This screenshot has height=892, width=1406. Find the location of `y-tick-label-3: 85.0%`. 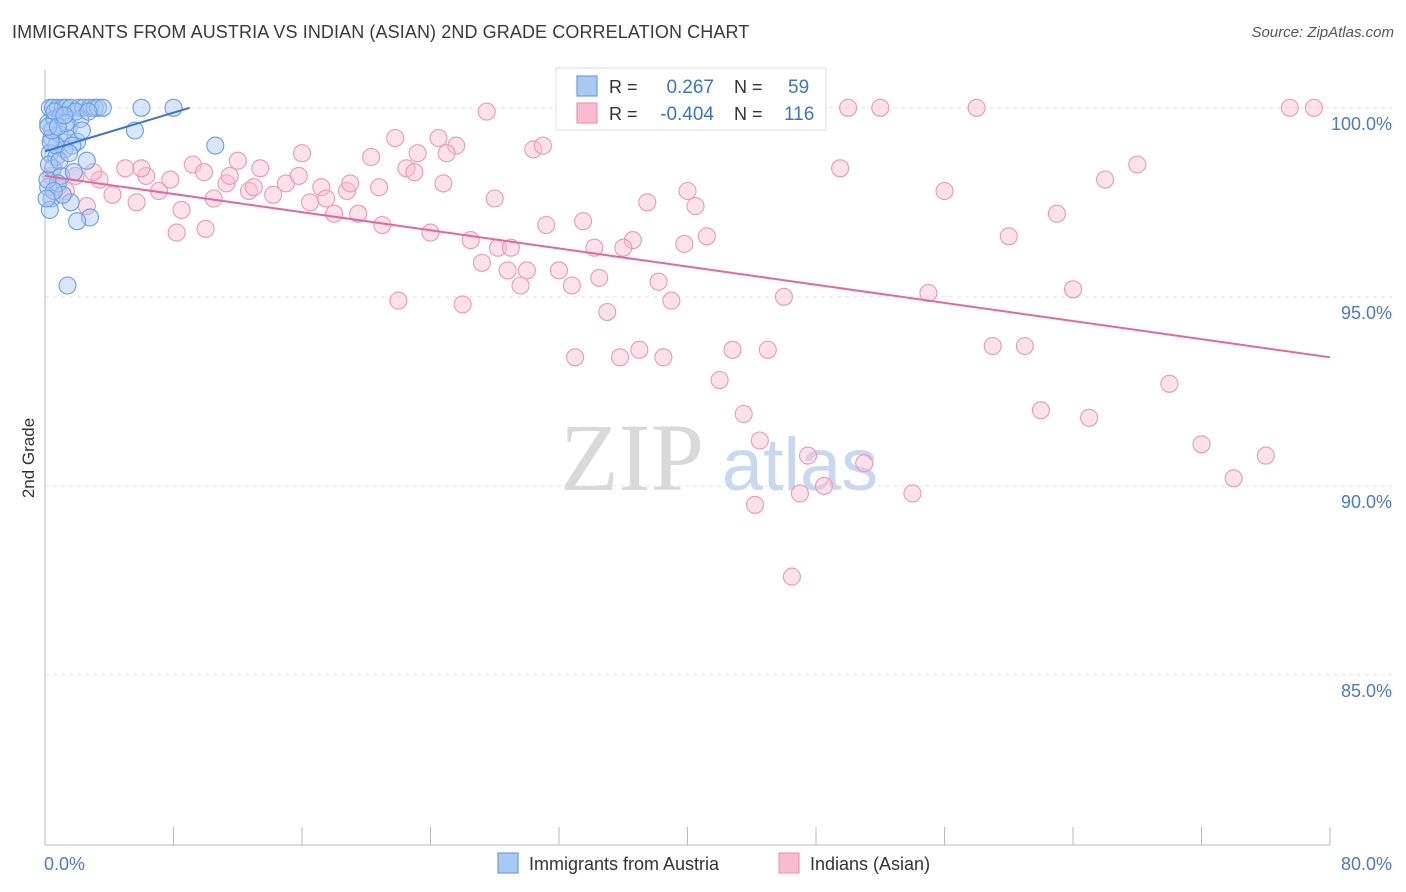

y-tick-label-3: 85.0% is located at coordinates (1366, 691).